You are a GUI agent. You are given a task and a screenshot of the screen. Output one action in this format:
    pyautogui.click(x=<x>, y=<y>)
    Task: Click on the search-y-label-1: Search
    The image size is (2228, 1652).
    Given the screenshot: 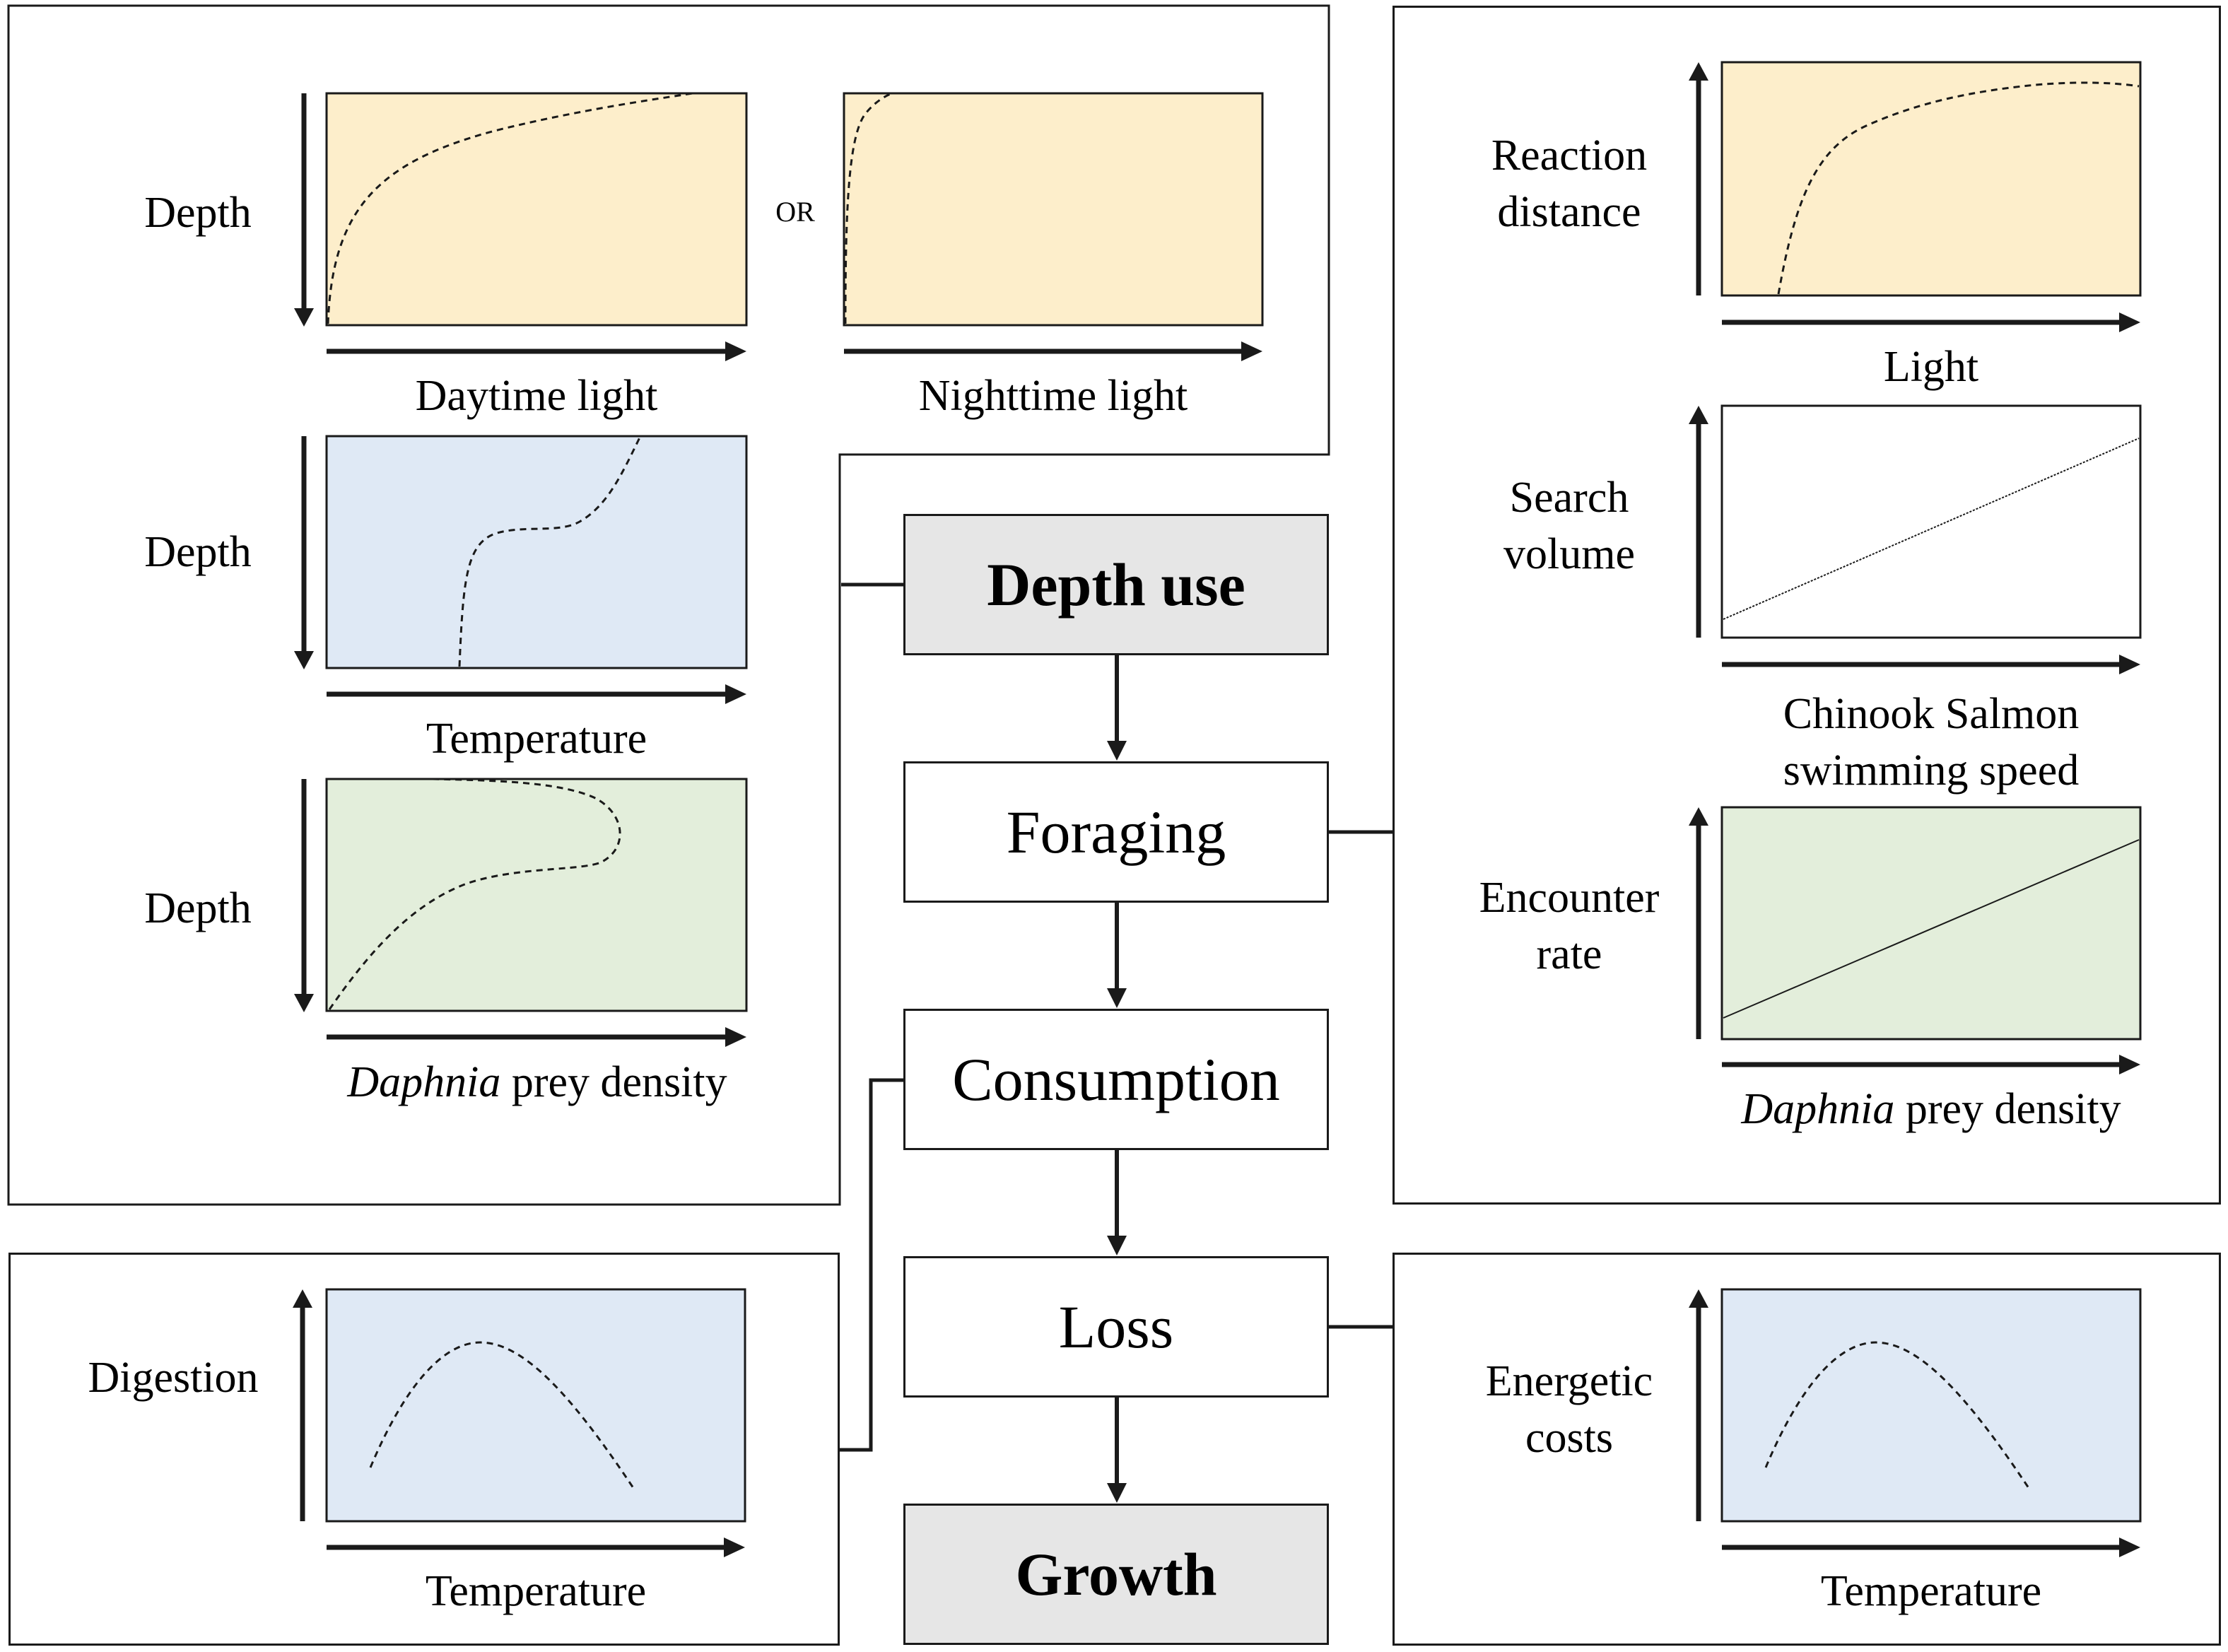 What is the action you would take?
    pyautogui.click(x=1569, y=498)
    